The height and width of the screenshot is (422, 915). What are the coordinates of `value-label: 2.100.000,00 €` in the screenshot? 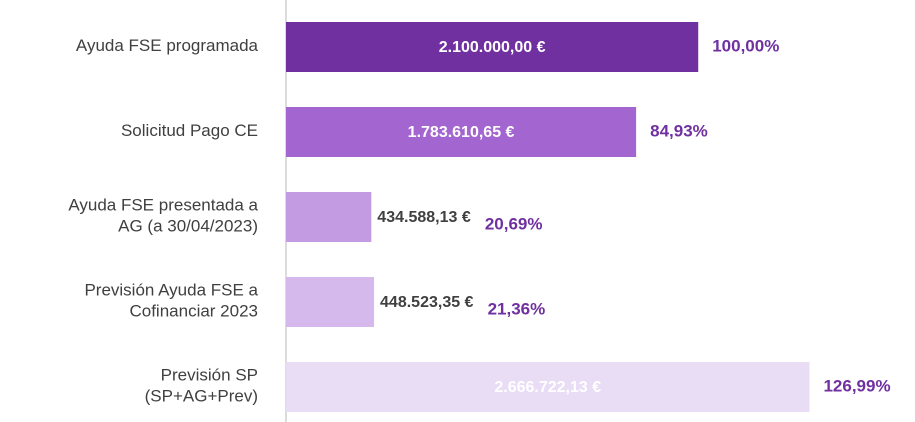 It's located at (492, 47).